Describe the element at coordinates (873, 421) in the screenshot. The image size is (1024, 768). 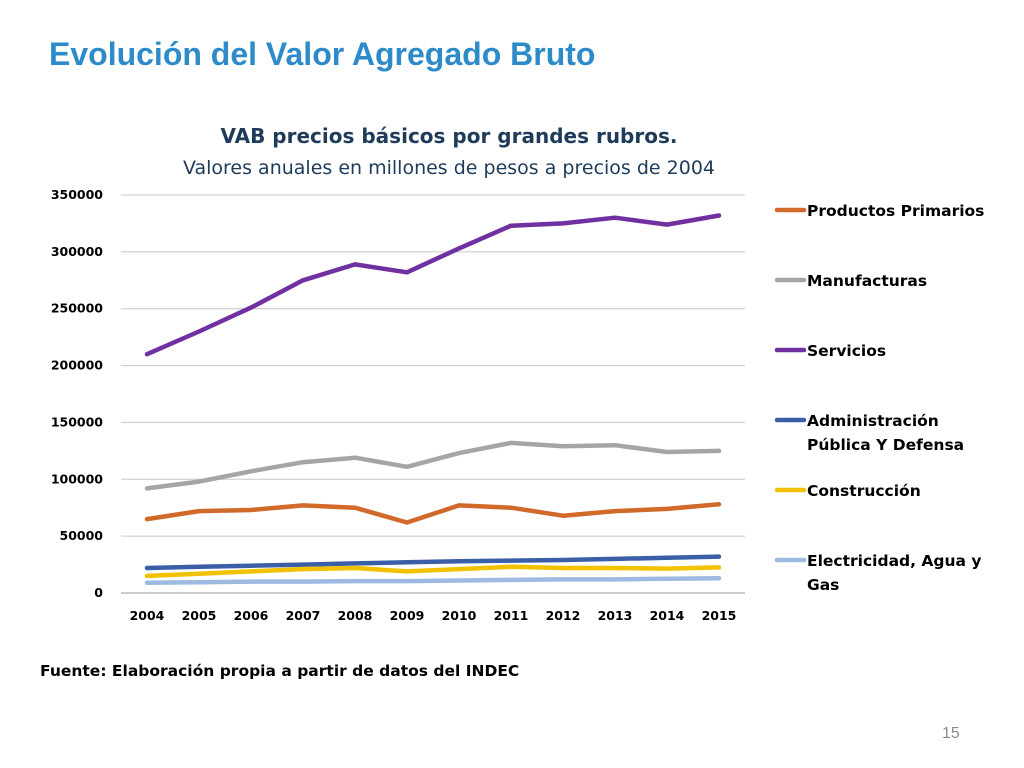
I see `legend-label: Administración` at that location.